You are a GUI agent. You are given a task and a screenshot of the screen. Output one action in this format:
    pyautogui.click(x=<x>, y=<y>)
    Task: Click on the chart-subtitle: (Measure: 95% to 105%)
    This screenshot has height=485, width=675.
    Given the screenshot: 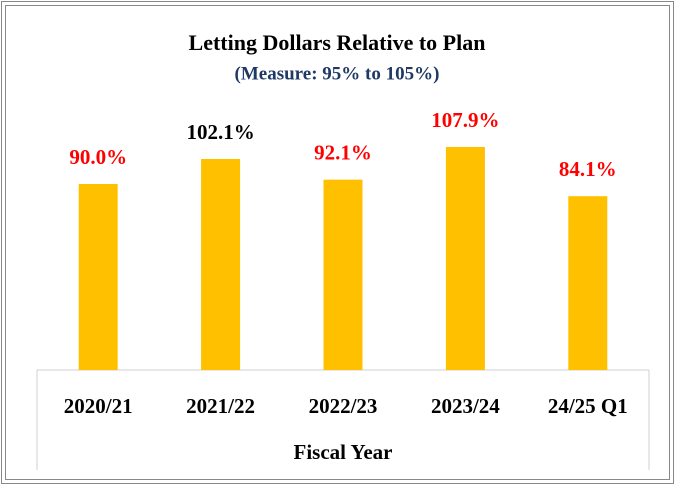 What is the action you would take?
    pyautogui.click(x=337, y=73)
    